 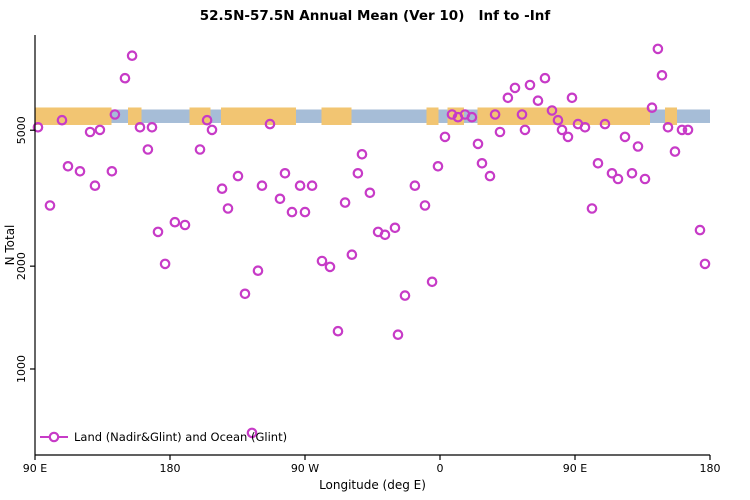 I want to click on y-tick-label: 2000, so click(x=21, y=266).